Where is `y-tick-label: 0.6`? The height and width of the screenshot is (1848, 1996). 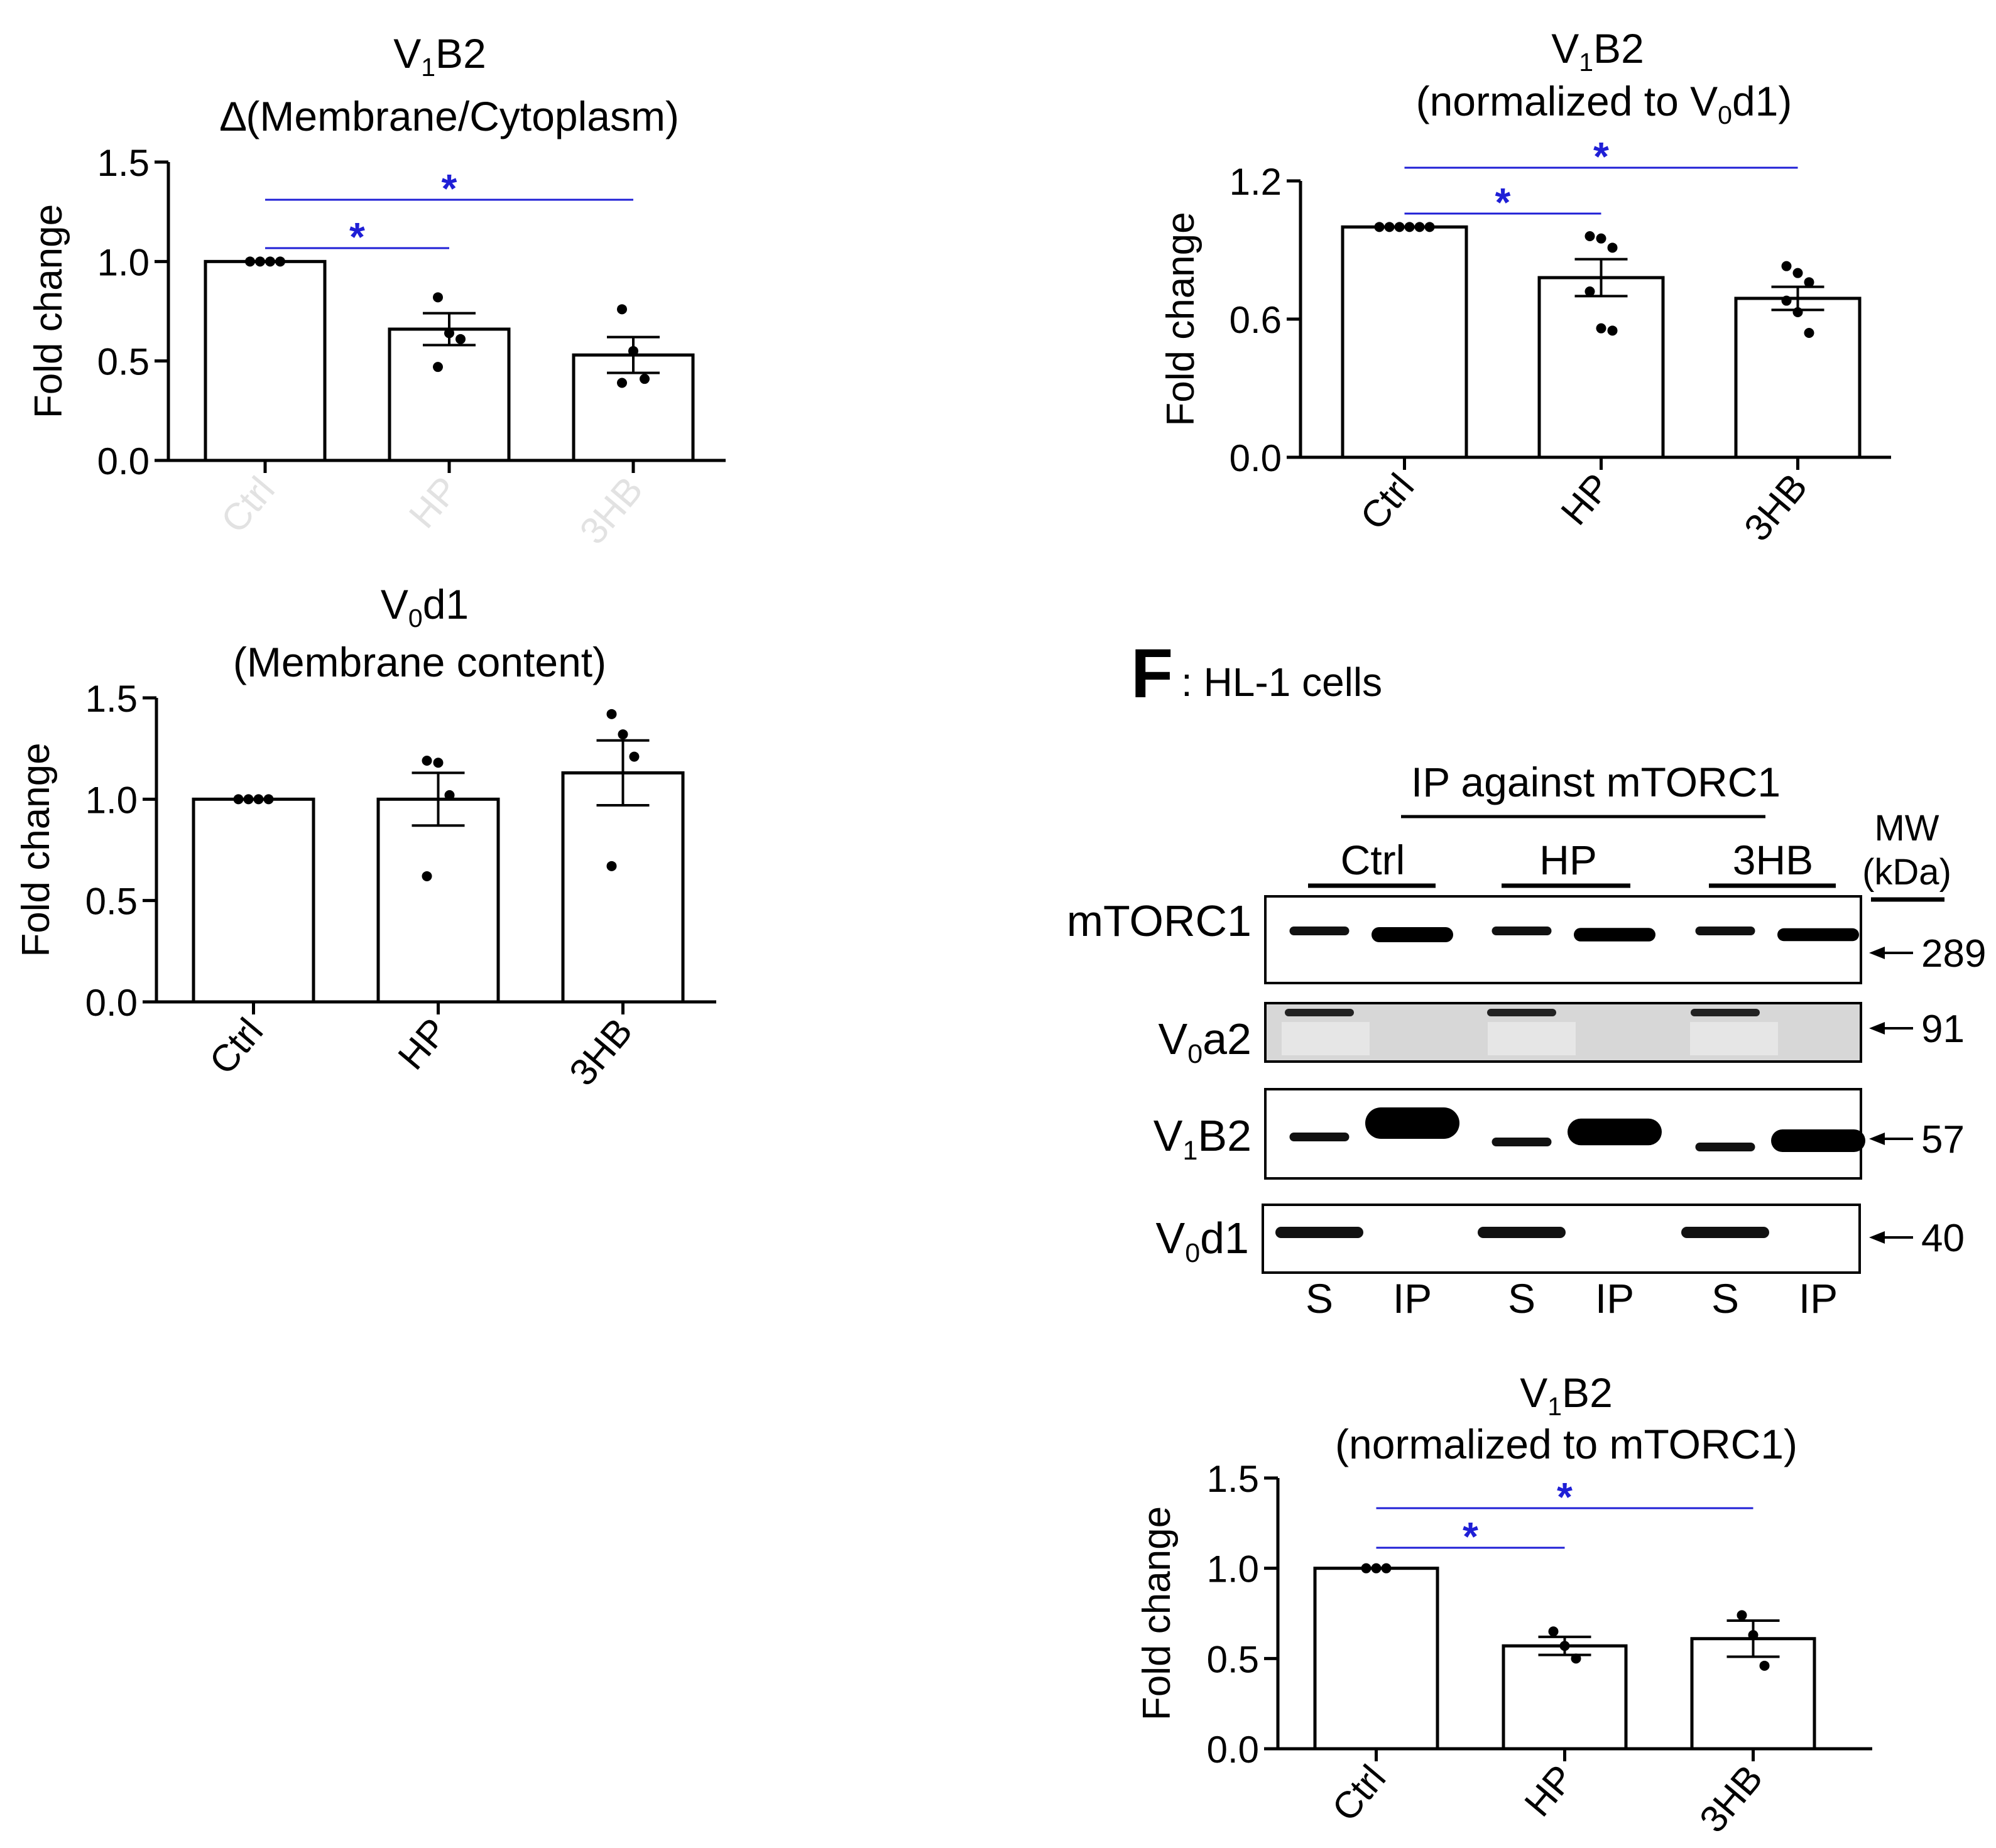
y-tick-label: 0.6 is located at coordinates (1256, 320).